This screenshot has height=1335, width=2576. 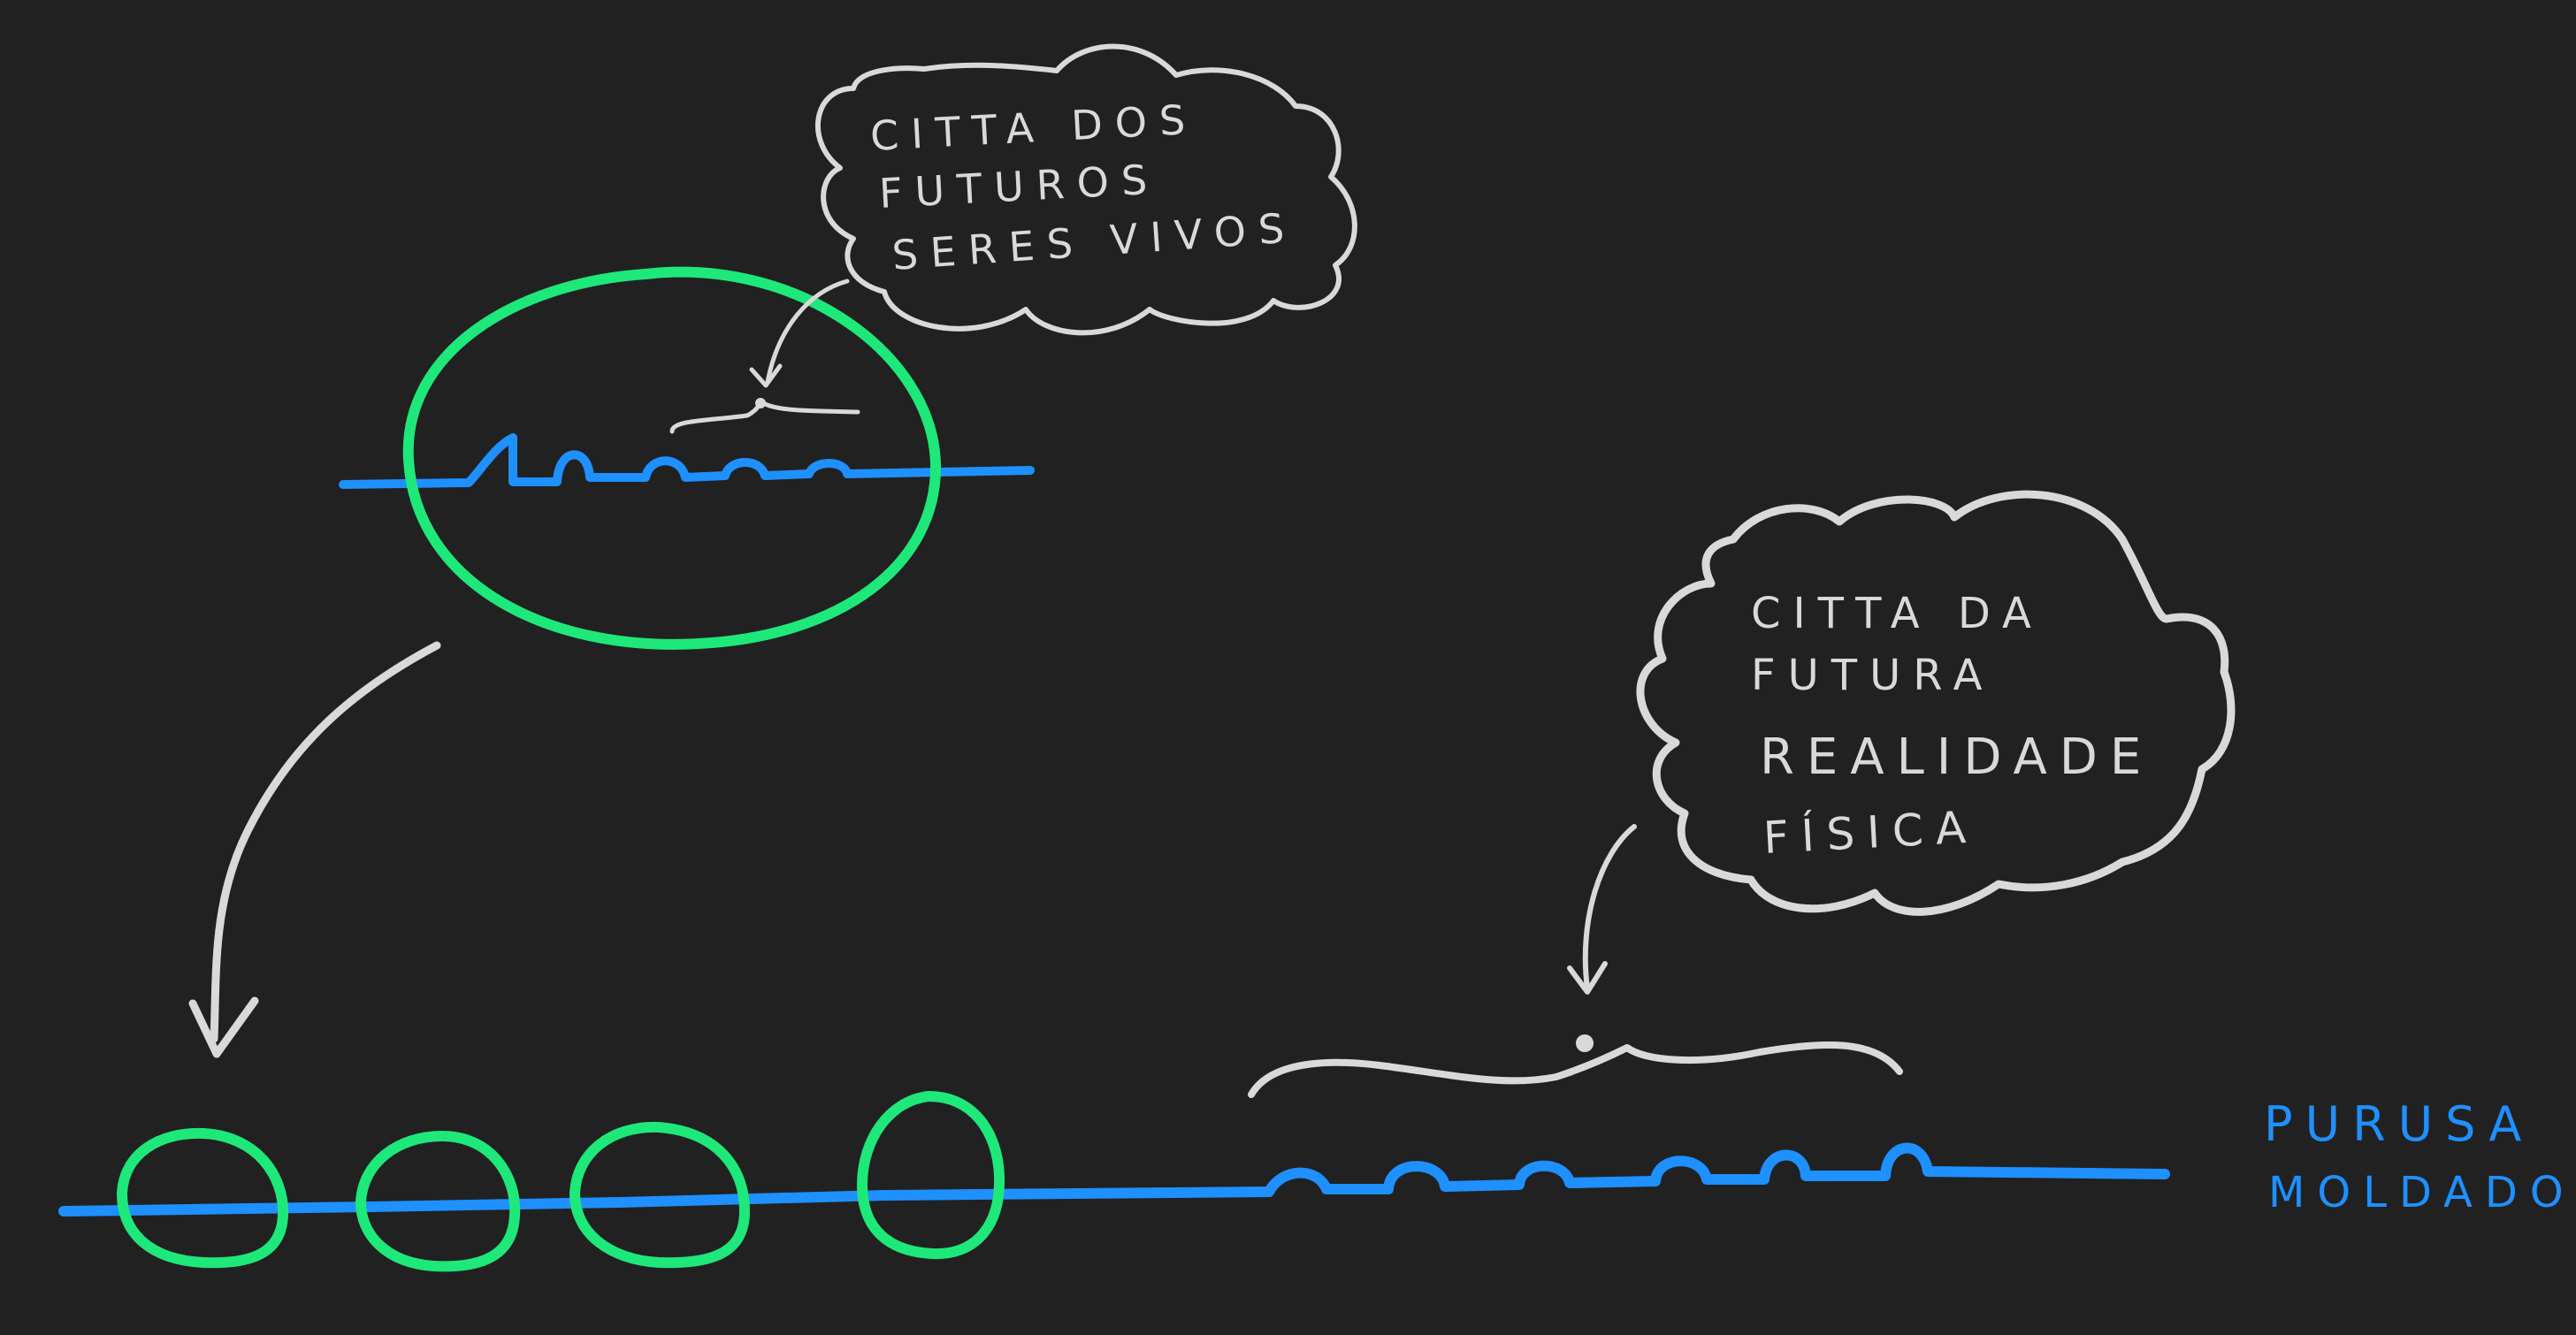 What do you see at coordinates (224, 1027) in the screenshot?
I see `zoom-to-row-arrowhead` at bounding box center [224, 1027].